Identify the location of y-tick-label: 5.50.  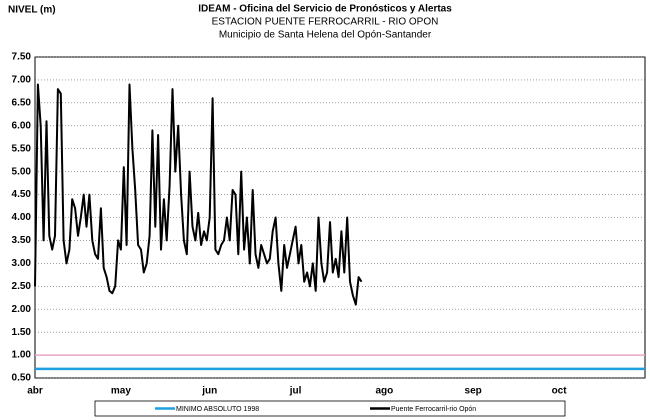
(22, 148).